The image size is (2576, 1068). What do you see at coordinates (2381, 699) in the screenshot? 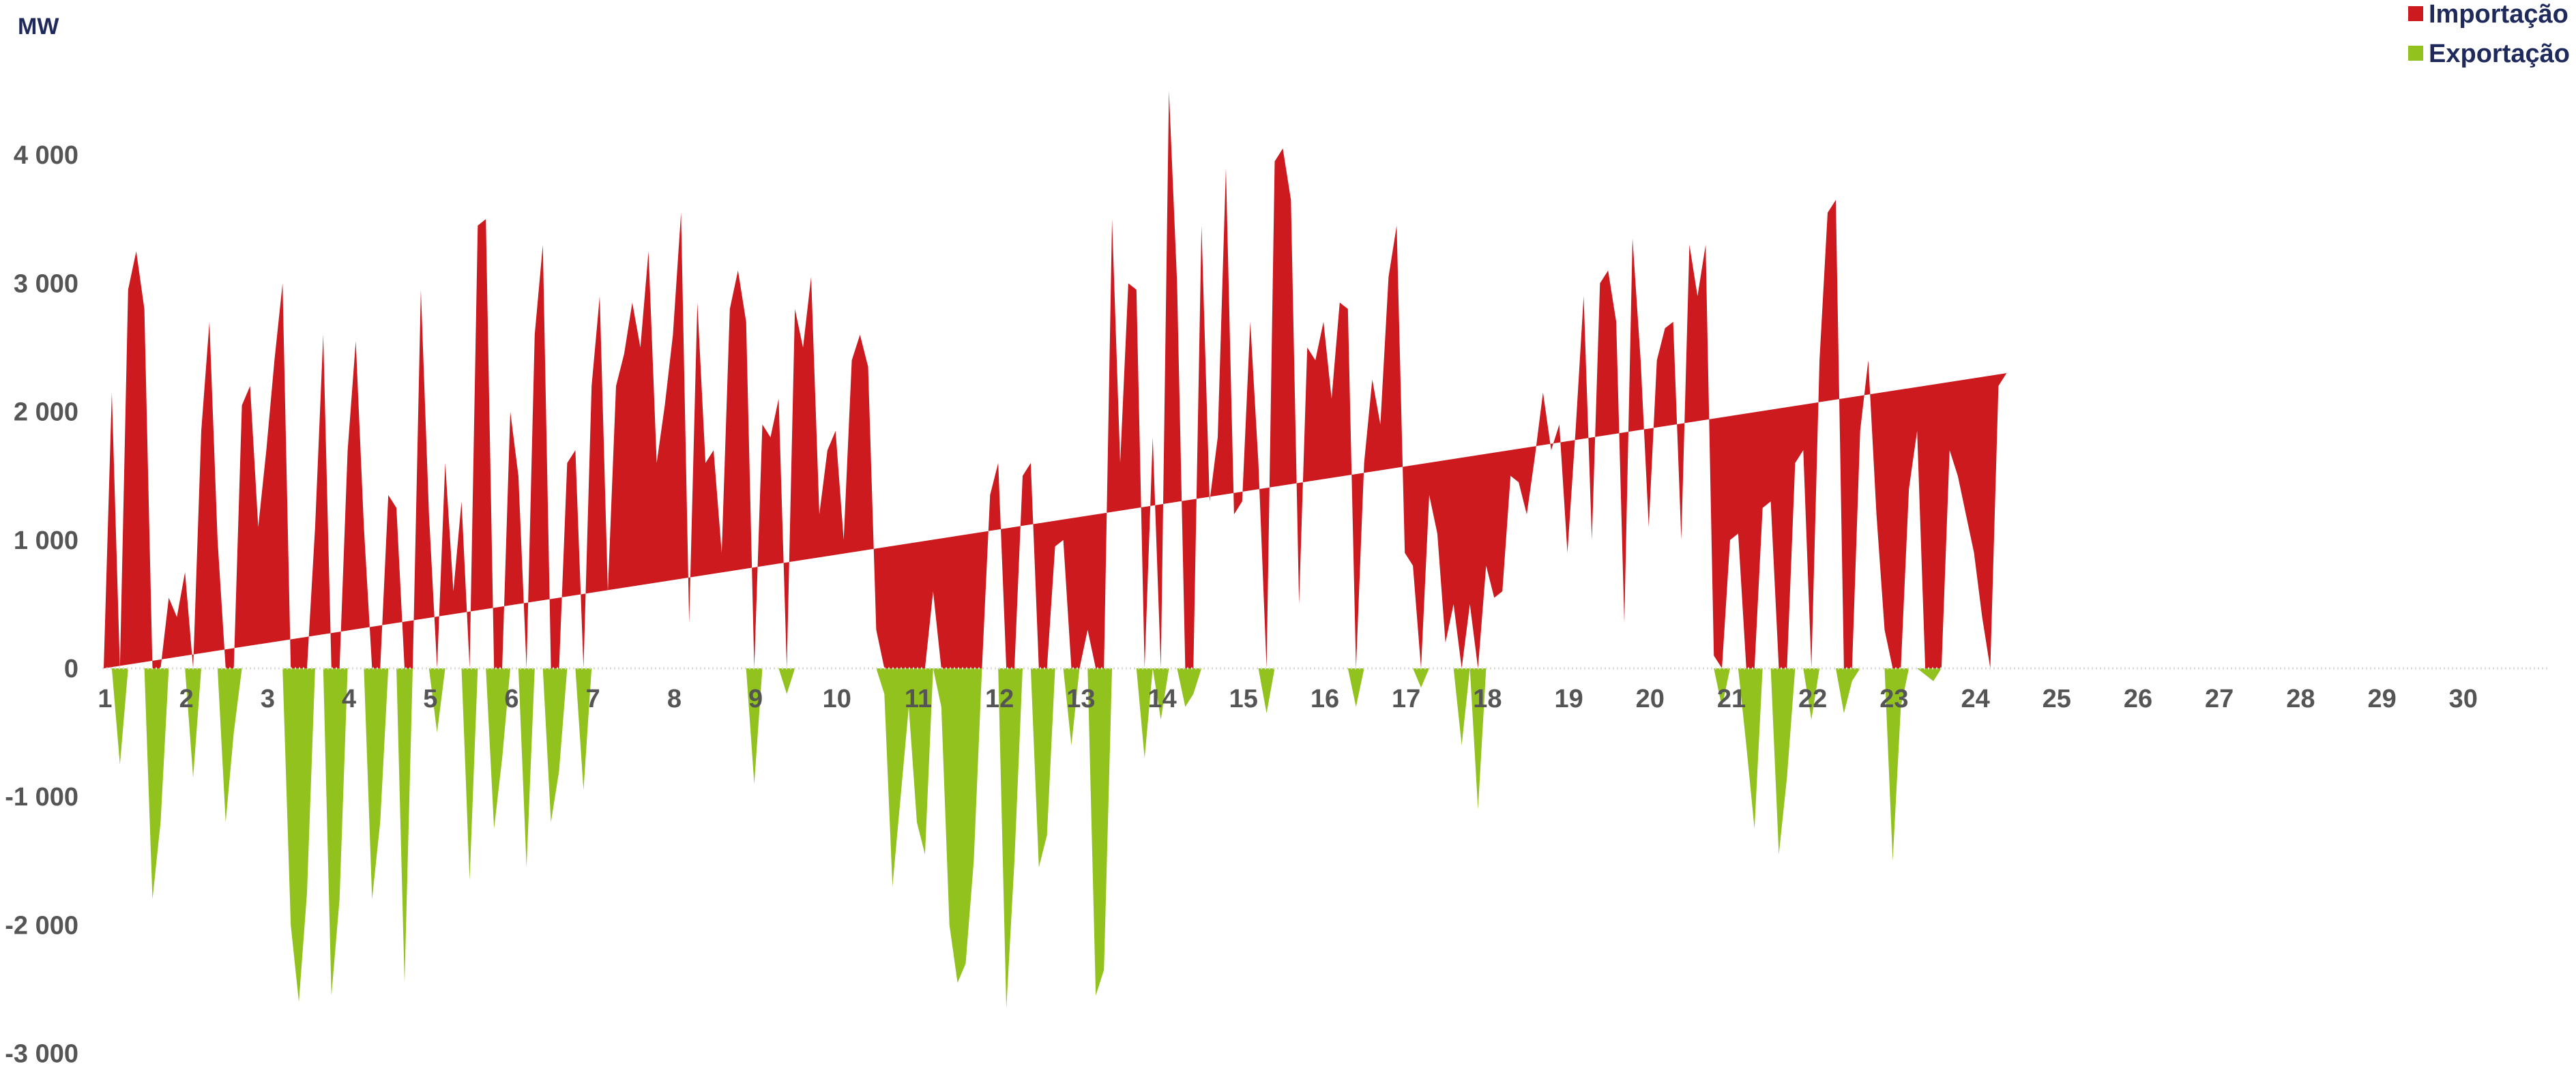
I see `x-tick-label: 29` at bounding box center [2381, 699].